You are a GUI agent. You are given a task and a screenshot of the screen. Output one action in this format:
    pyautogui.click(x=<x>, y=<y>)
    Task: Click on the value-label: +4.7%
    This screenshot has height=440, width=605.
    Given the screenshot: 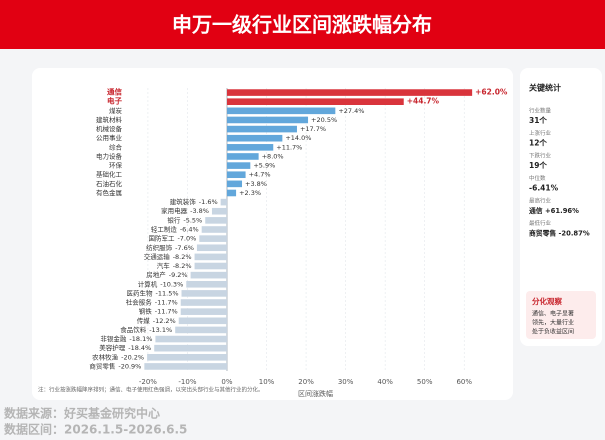 What is the action you would take?
    pyautogui.click(x=260, y=175)
    